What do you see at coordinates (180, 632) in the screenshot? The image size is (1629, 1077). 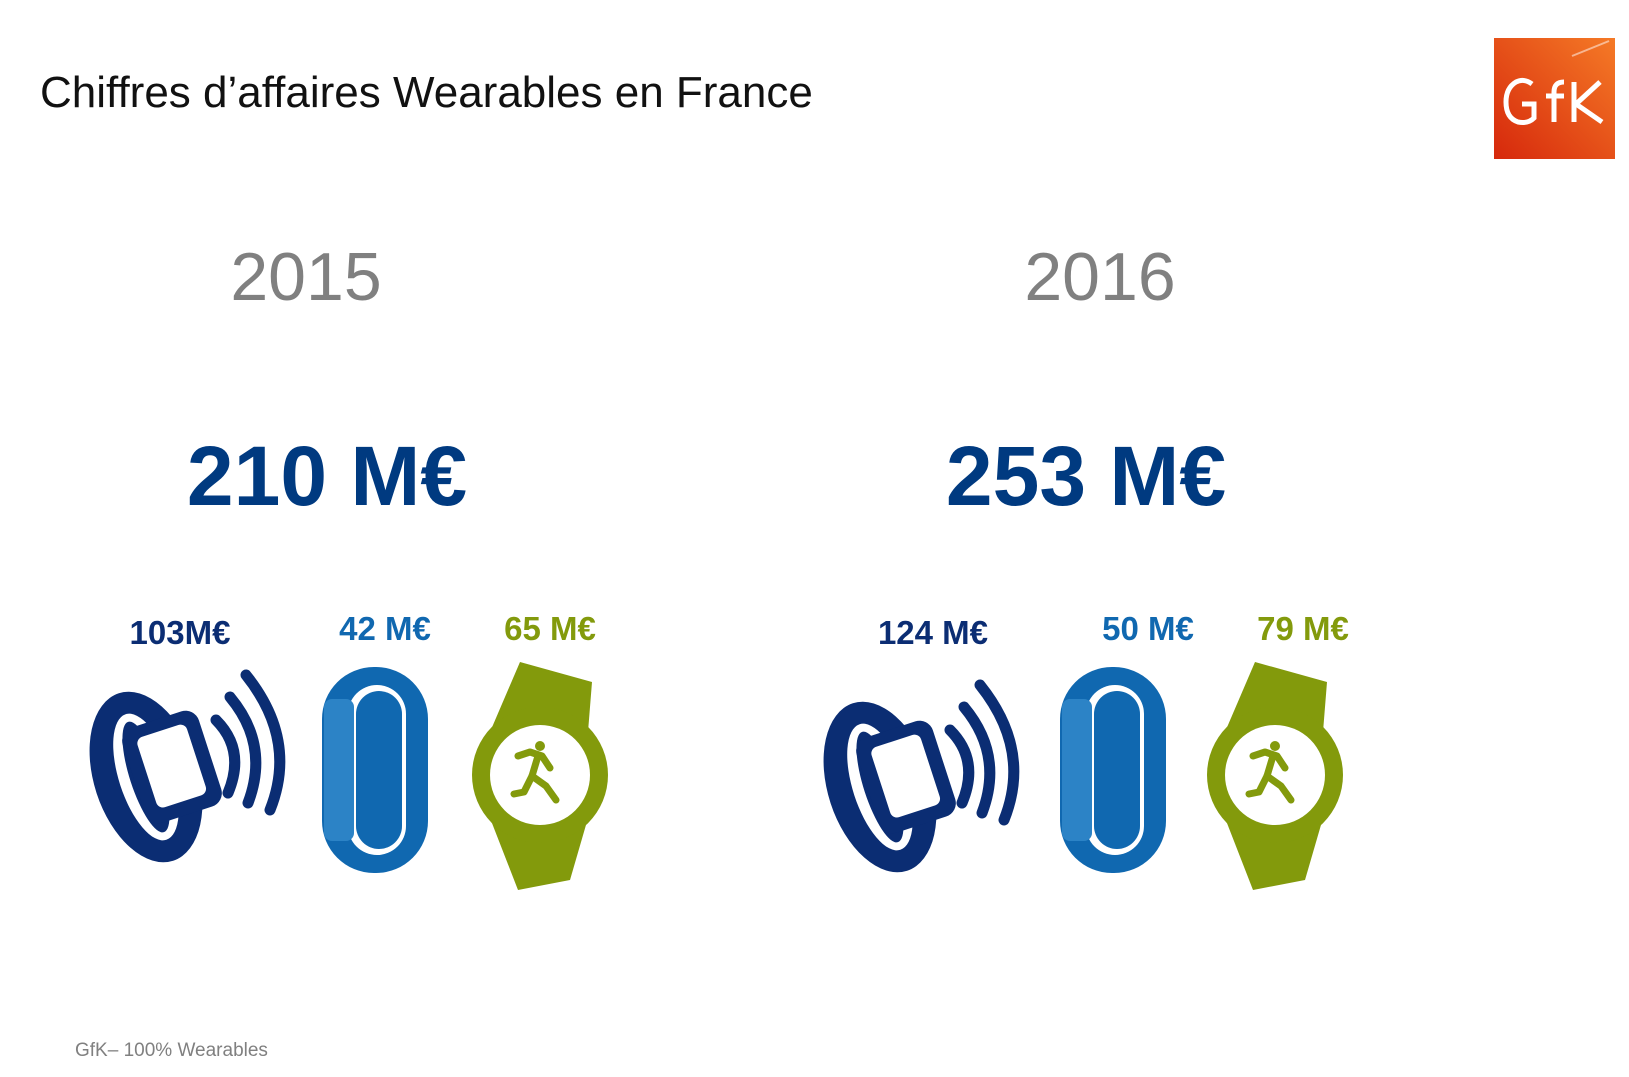 I see `smartwatch-2015-value: 103M€` at bounding box center [180, 632].